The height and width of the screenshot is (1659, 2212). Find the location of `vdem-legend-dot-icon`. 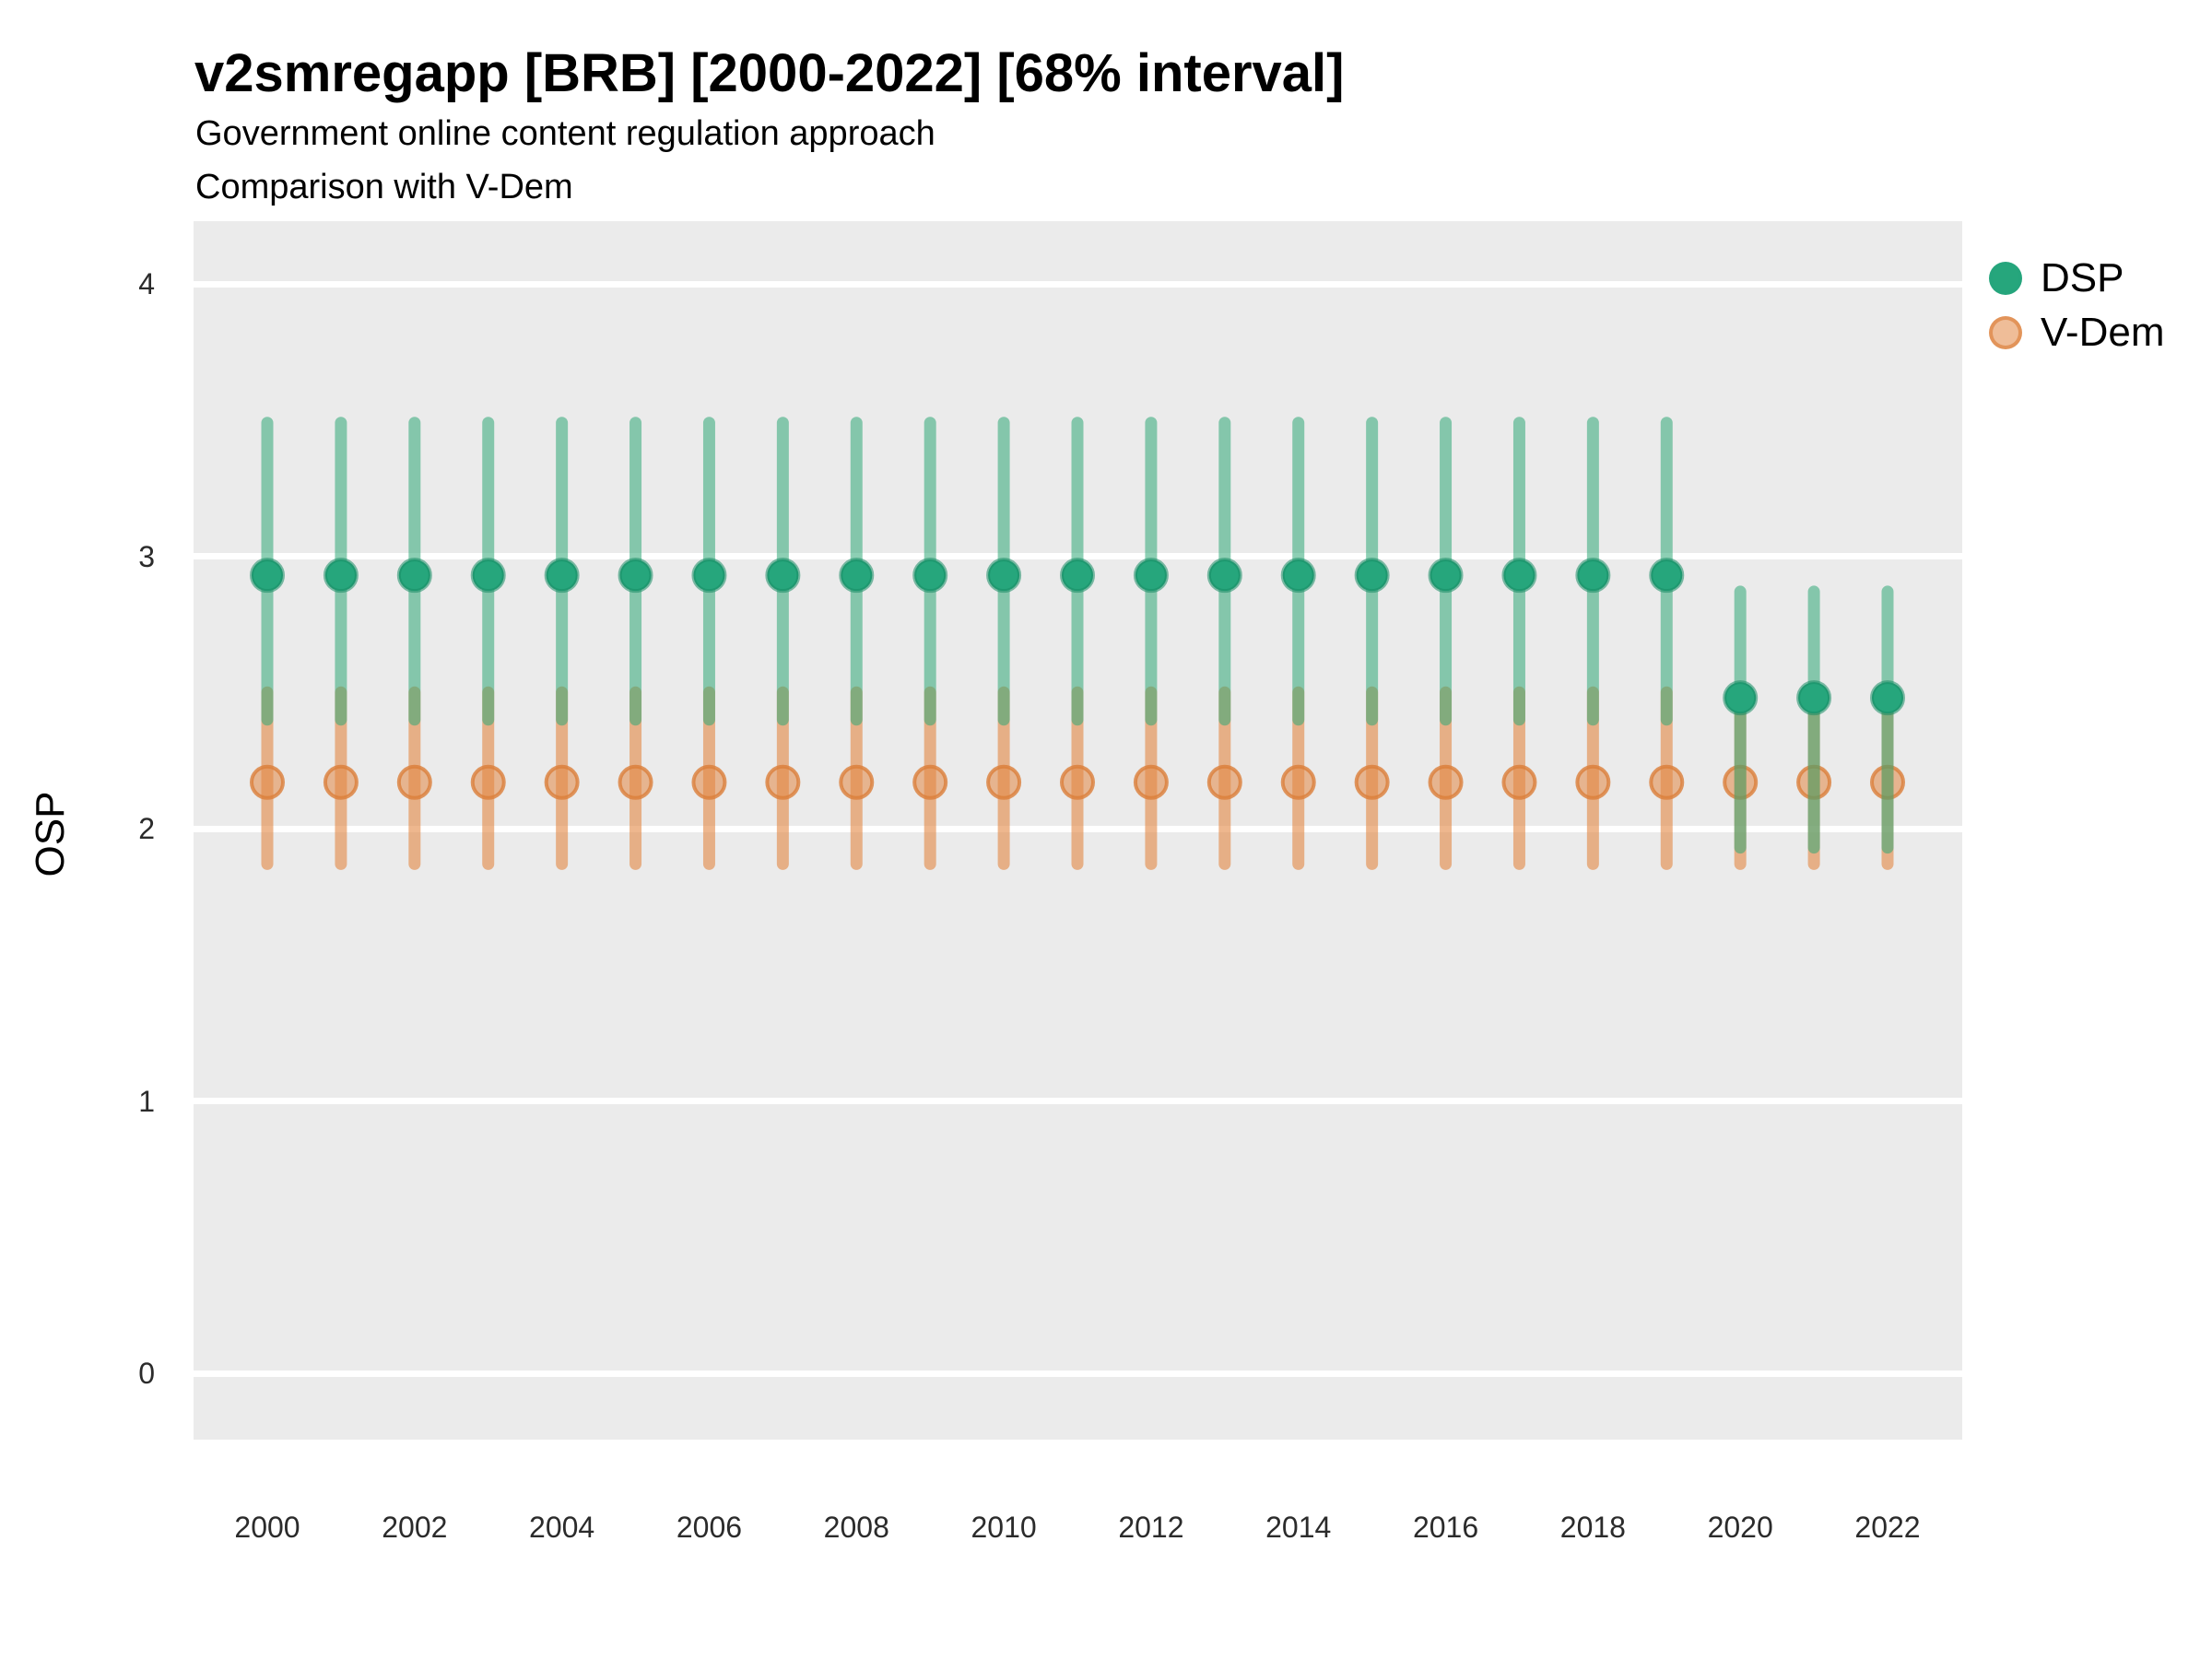

vdem-legend-dot-icon is located at coordinates (2005, 332).